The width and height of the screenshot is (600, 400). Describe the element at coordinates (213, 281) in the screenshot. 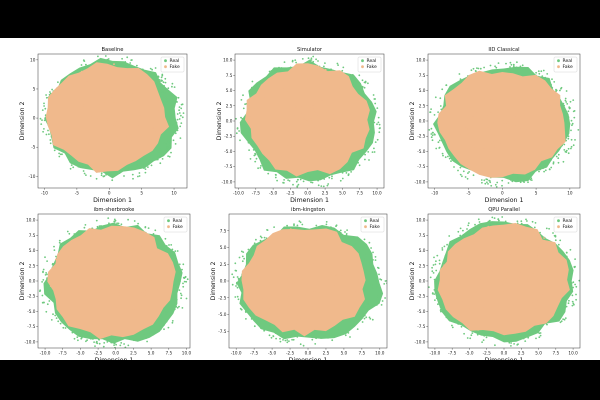

I see `y-axis-label: Dimension 2` at that location.